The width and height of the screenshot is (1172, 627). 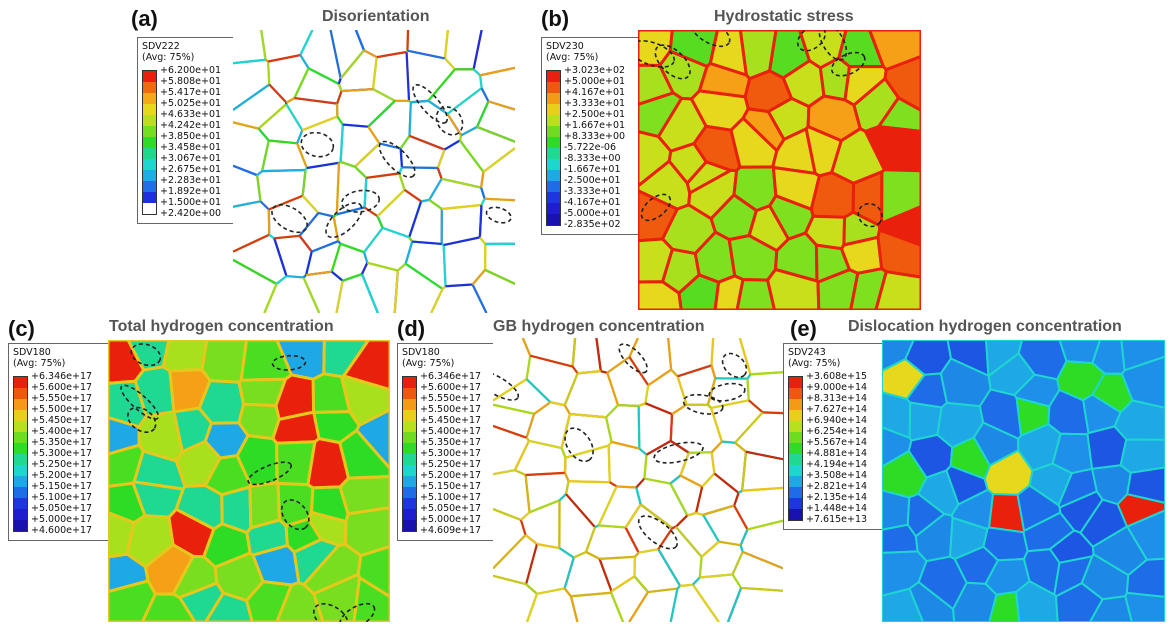 What do you see at coordinates (62, 387) in the screenshot?
I see `legend-value: +5.600e+17` at bounding box center [62, 387].